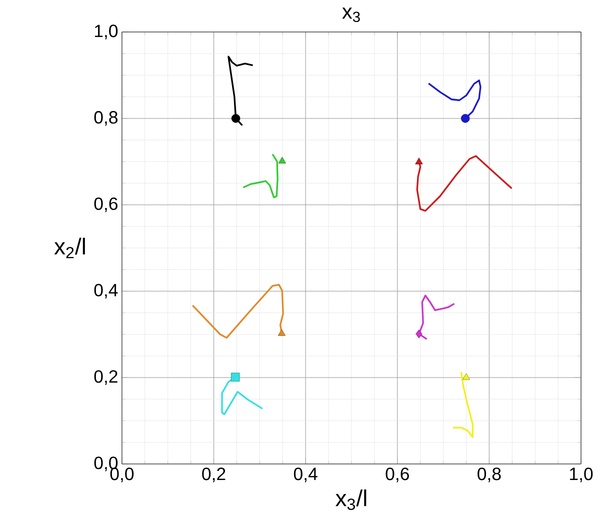  Describe the element at coordinates (489, 475) in the screenshot. I see `x-tick-label: 0,8` at that location.